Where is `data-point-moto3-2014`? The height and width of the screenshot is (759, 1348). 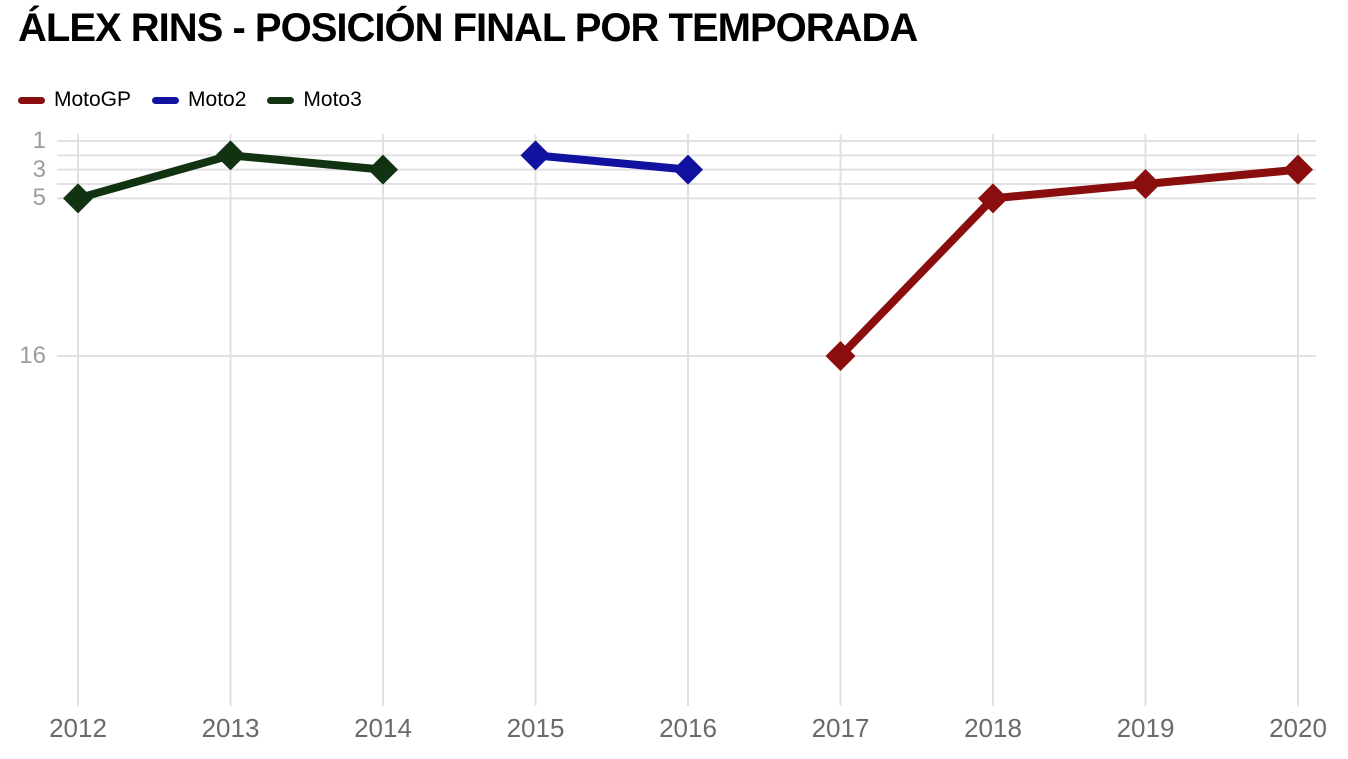
data-point-moto3-2014 is located at coordinates (383, 169).